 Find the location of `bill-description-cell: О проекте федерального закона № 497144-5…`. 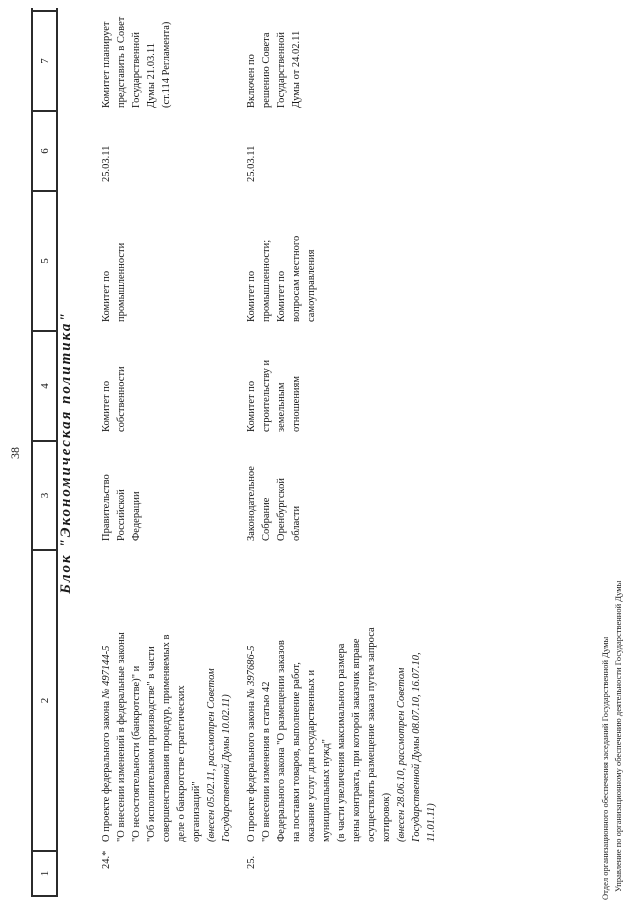

bill-description-cell: О проекте федерального закона № 497144-5… is located at coordinates (166, 699).